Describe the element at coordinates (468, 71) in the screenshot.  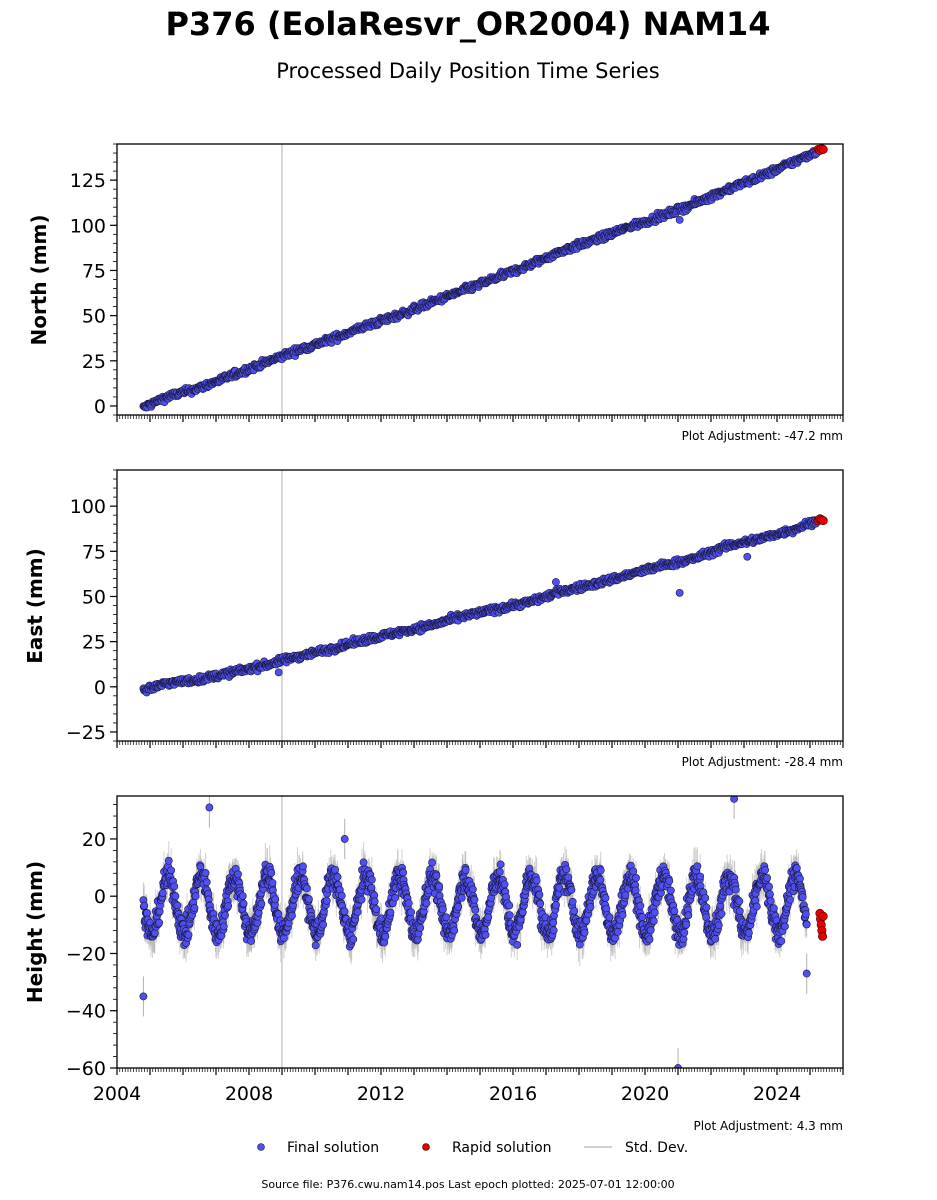
I see `chart-subtitle: Processed Daily Position Time Series` at that location.